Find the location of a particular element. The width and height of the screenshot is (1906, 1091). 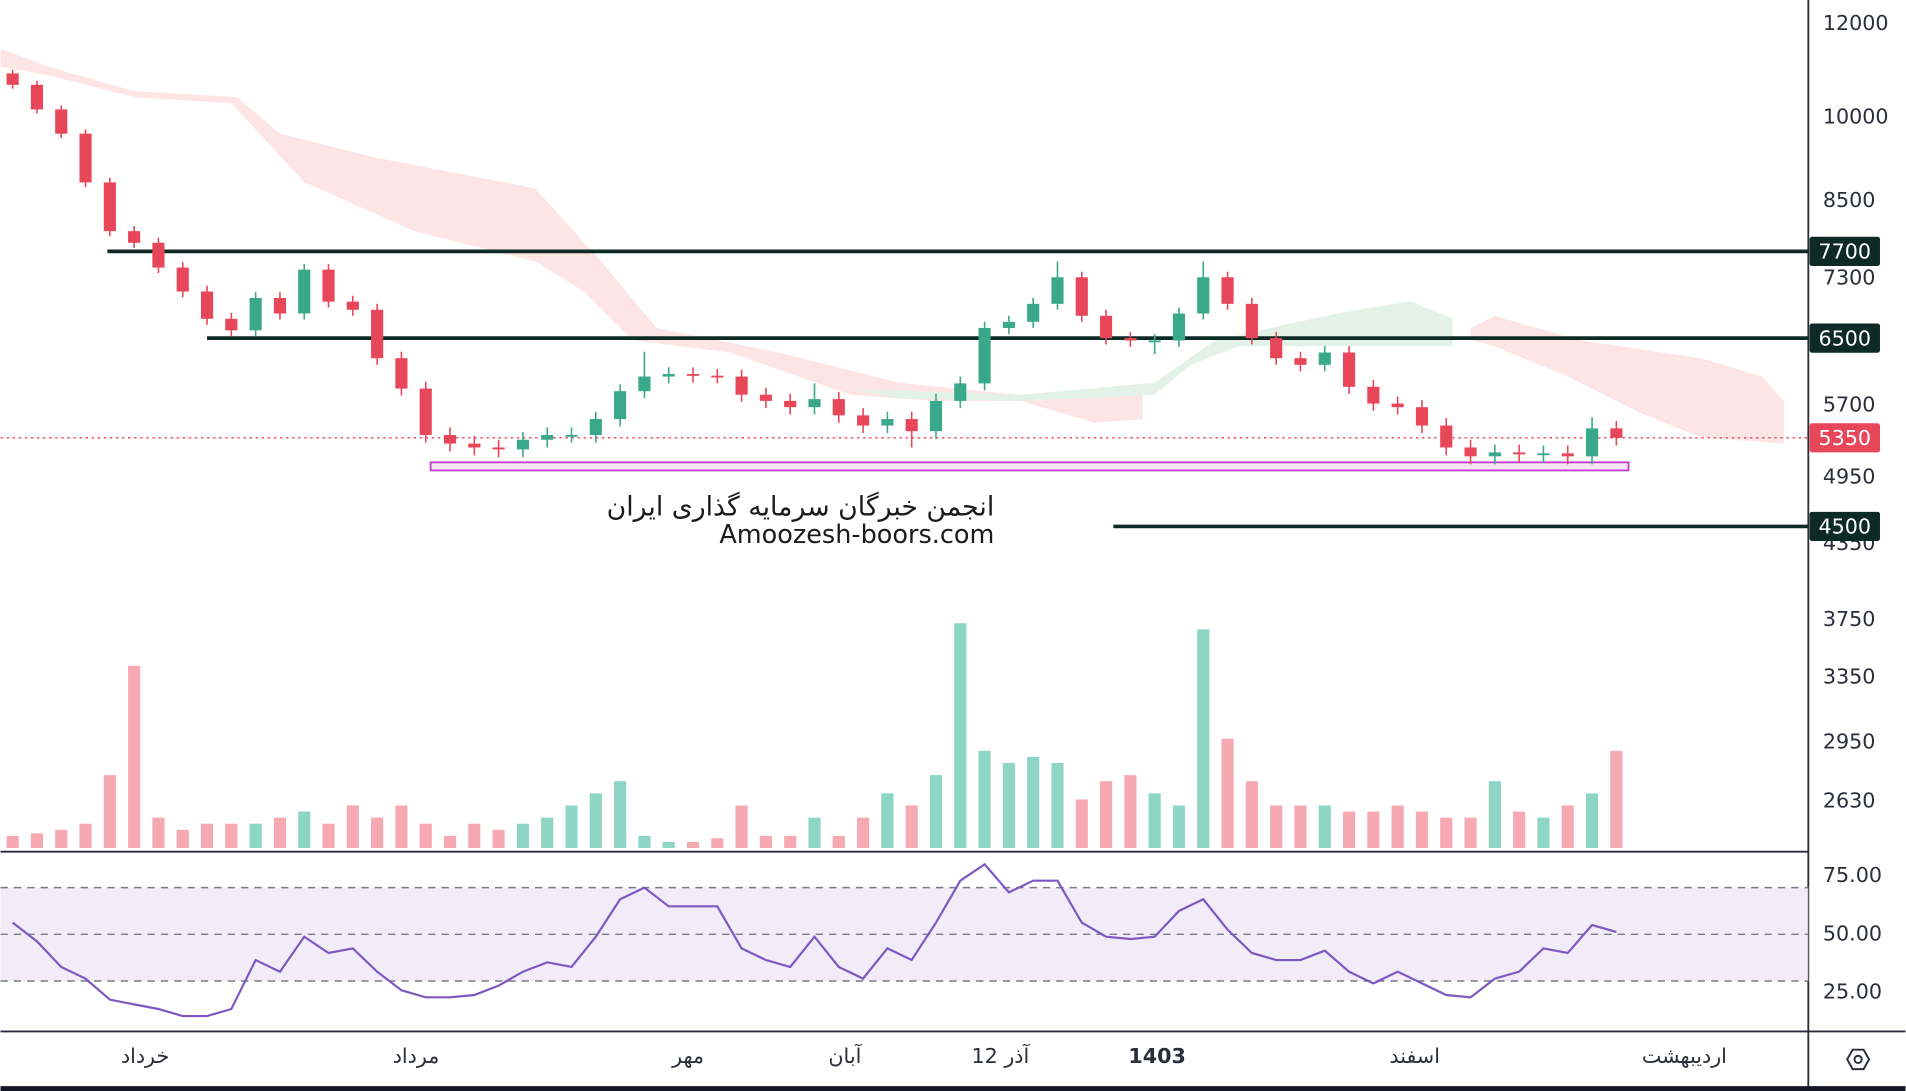

settings-button is located at coordinates (1858, 1059).